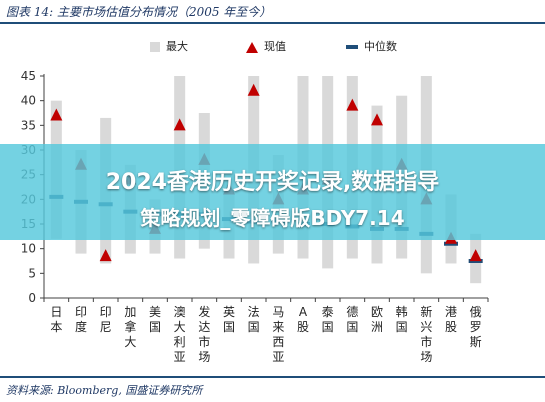 The height and width of the screenshot is (402, 545). I want to click on category-label: 兴, so click(426, 327).